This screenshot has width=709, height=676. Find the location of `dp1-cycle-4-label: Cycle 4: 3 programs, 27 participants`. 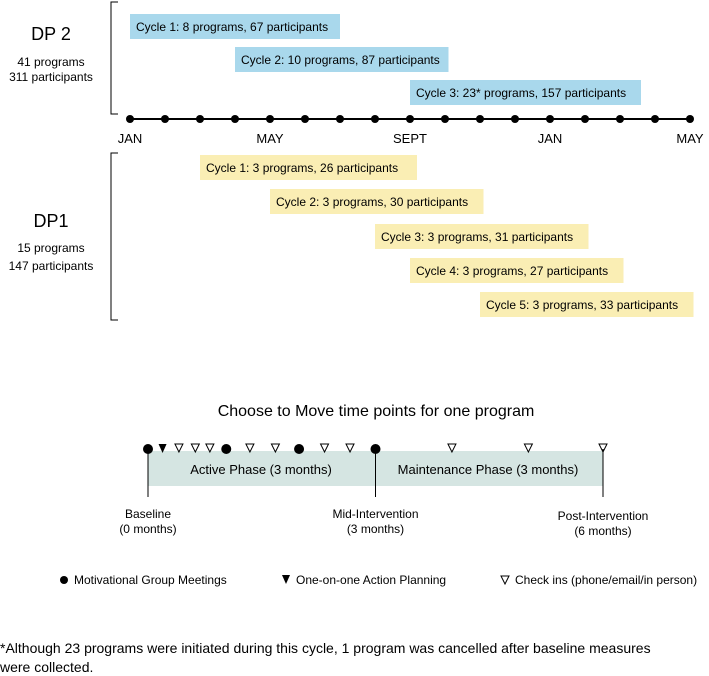

dp1-cycle-4-label: Cycle 4: 3 programs, 27 participants is located at coordinates (512, 271).